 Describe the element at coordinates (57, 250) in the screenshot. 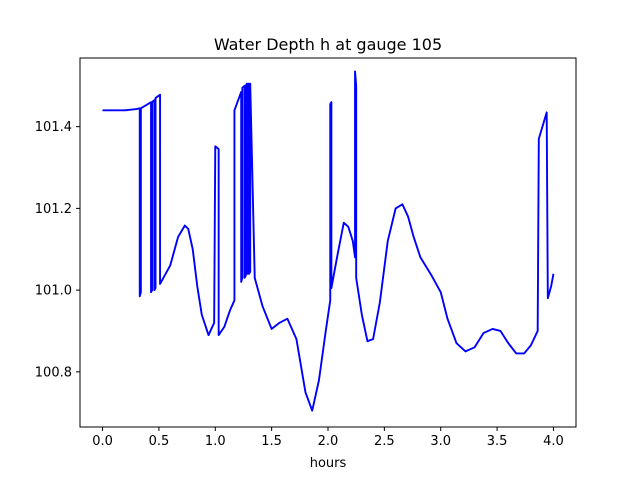

I see `y-axis-ticks: 100.8 101.0 101.2 101.4` at that location.